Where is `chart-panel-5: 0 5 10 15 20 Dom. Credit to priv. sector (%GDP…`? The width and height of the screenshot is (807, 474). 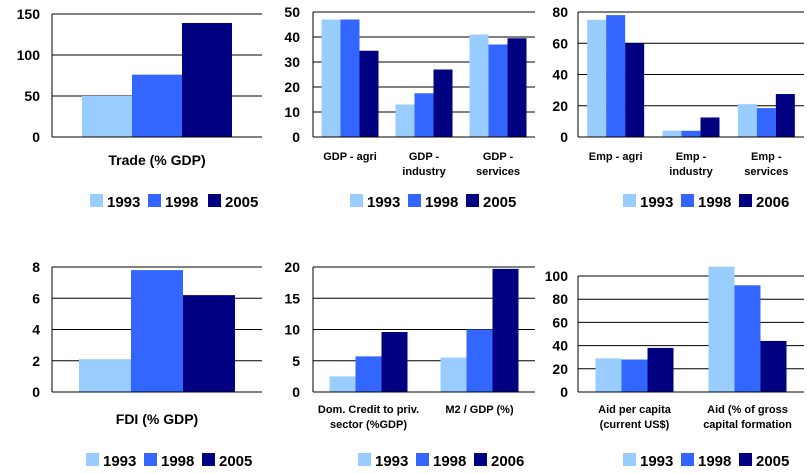
chart-panel-5: 0 5 10 15 20 Dom. Credit to priv. sector (%GDP… is located at coordinates (409, 364).